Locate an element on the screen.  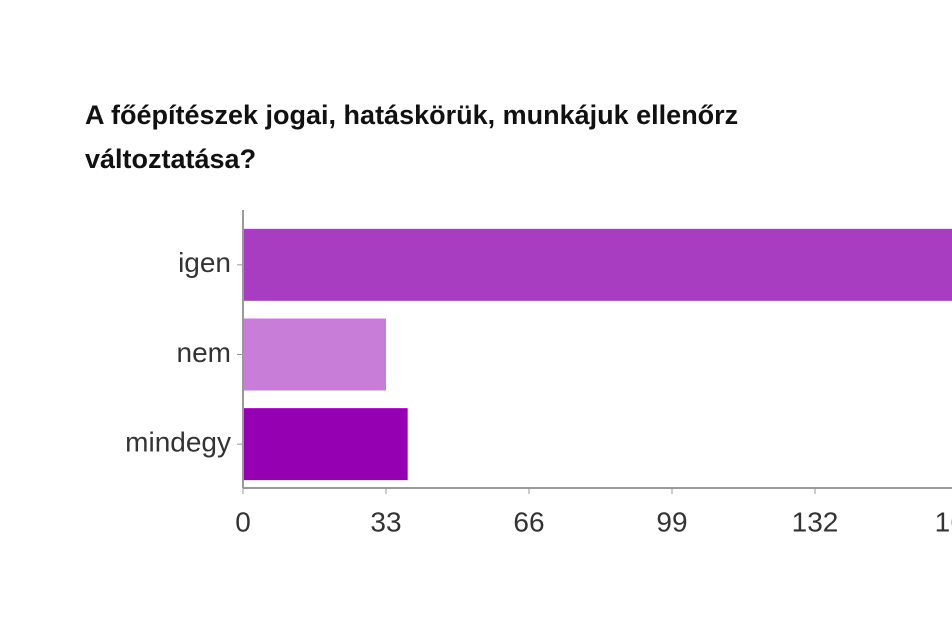
x-tick-label: 132 is located at coordinates (815, 521).